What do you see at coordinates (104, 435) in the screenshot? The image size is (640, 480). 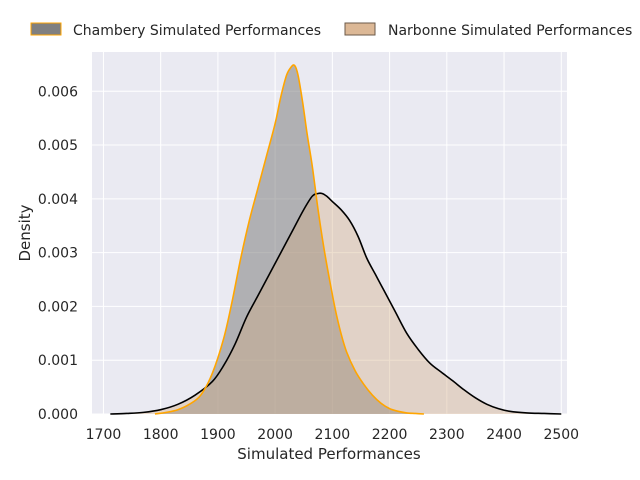 I see `x-tick-label: 1700` at bounding box center [104, 435].